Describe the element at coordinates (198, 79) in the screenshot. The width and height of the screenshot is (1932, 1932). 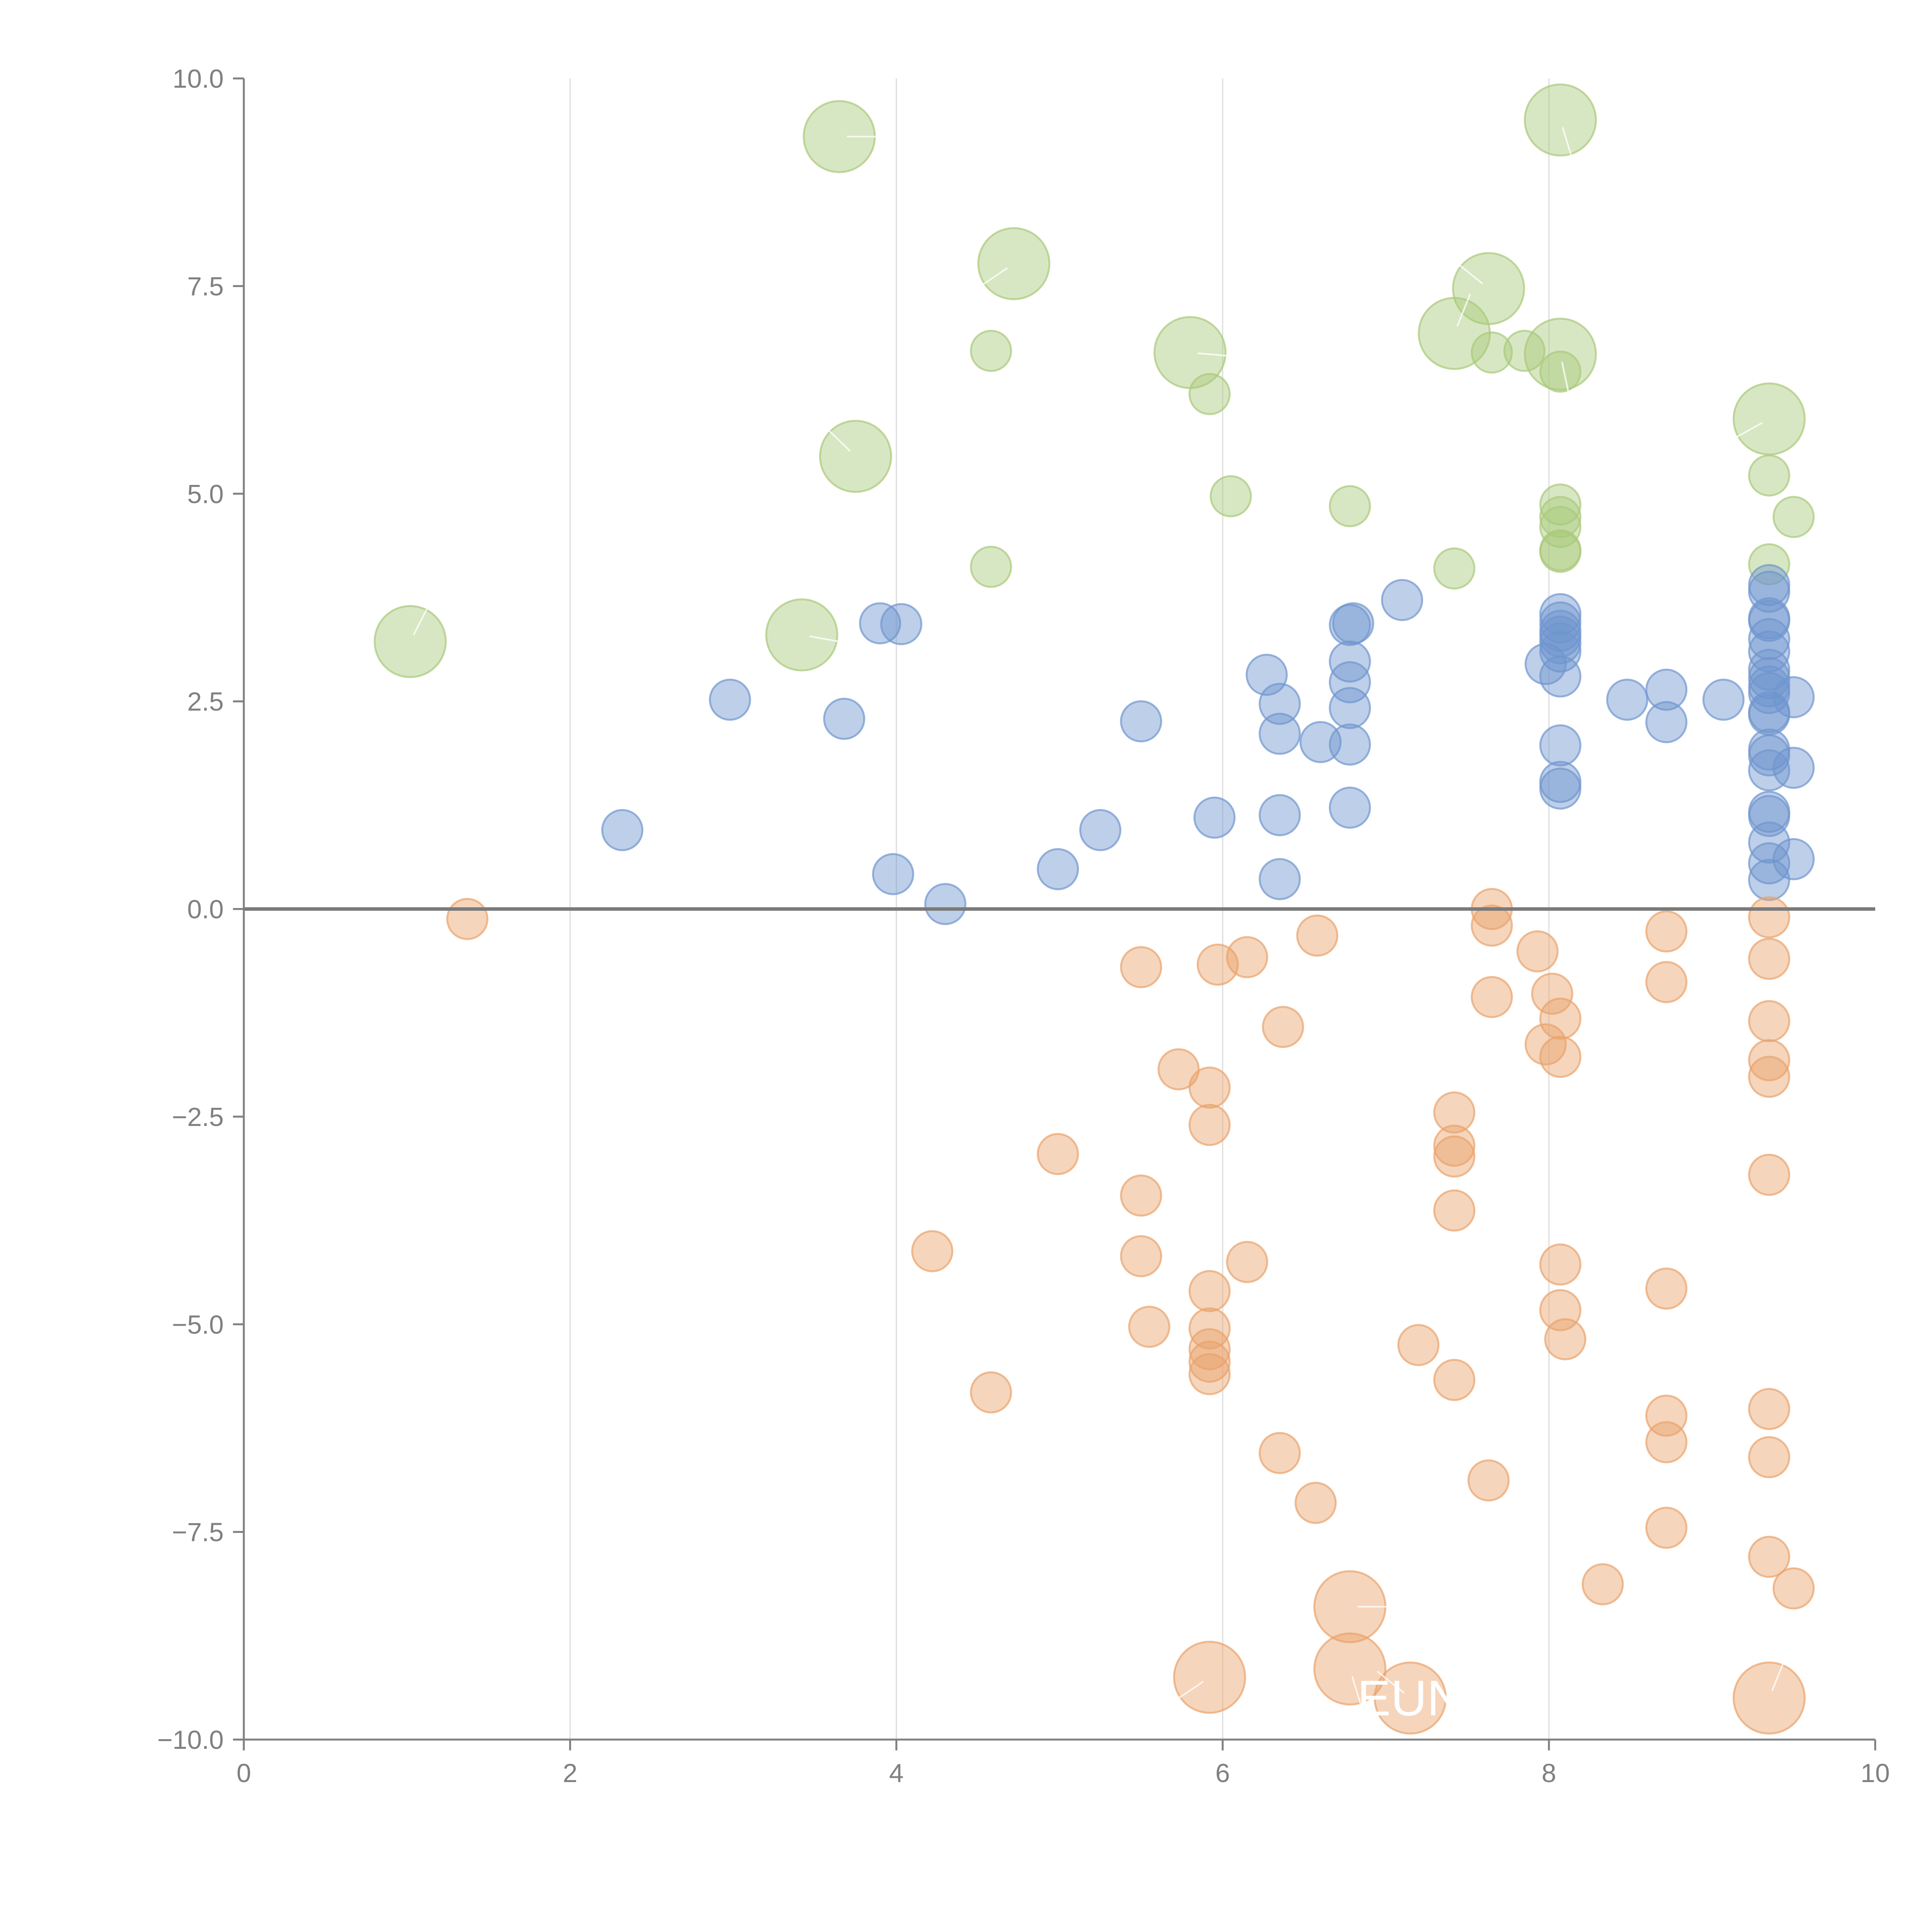
I see `y-tick-label: 10.0` at that location.